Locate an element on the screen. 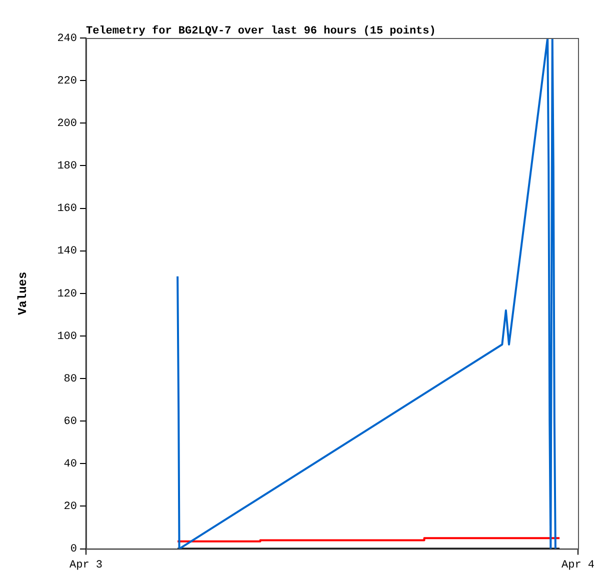 Image resolution: width=615 pixels, height=579 pixels. y-tick-label: 180 is located at coordinates (67, 166).